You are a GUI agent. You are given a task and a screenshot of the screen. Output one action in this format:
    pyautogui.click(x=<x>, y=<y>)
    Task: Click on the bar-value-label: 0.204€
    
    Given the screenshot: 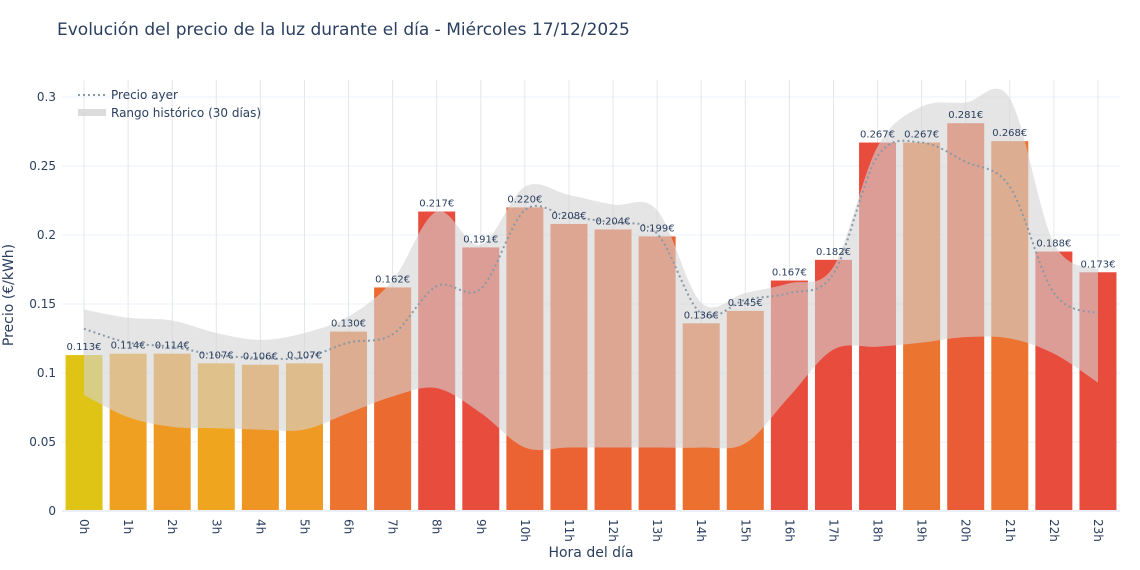 What is the action you would take?
    pyautogui.click(x=613, y=221)
    